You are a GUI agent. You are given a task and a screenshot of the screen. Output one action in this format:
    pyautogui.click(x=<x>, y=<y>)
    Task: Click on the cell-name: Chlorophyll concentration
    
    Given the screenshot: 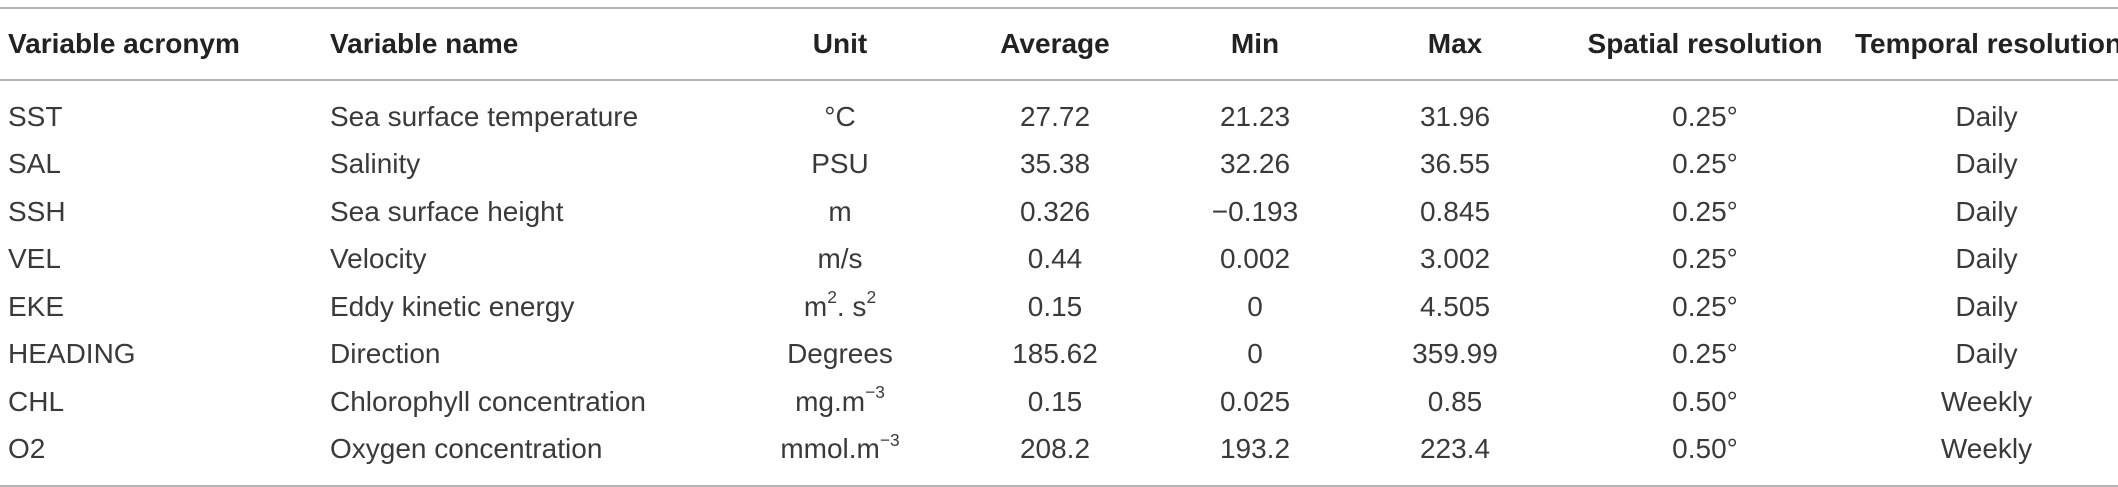 What is the action you would take?
    pyautogui.click(x=488, y=401)
    